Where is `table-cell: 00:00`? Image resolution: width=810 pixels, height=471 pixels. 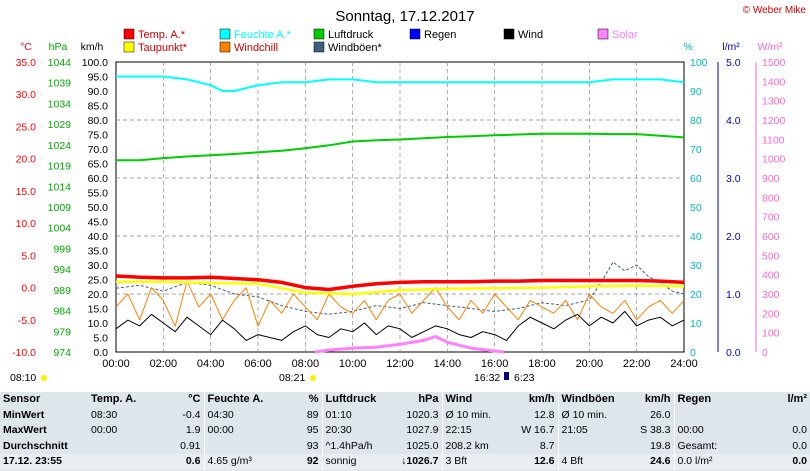 table-cell: 00:00 is located at coordinates (234, 431).